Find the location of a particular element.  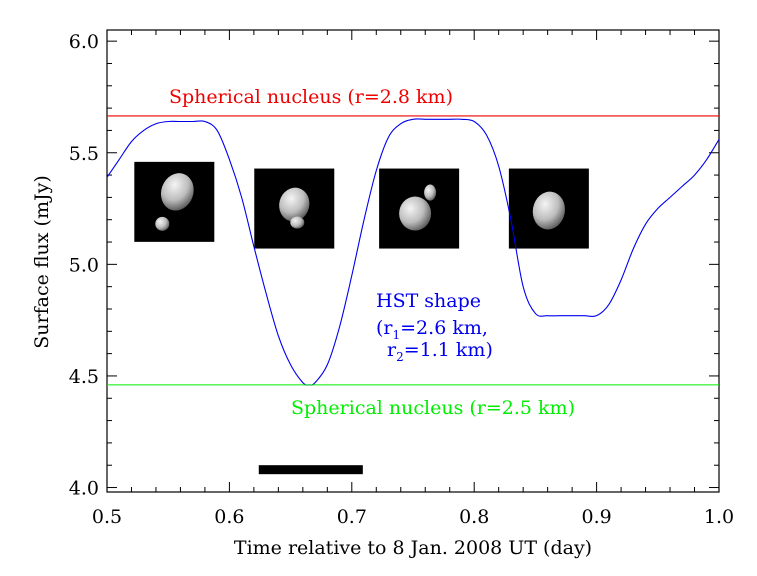

green-sphere-label: Spherical nucleus (r=2.5 km) is located at coordinates (433, 408).